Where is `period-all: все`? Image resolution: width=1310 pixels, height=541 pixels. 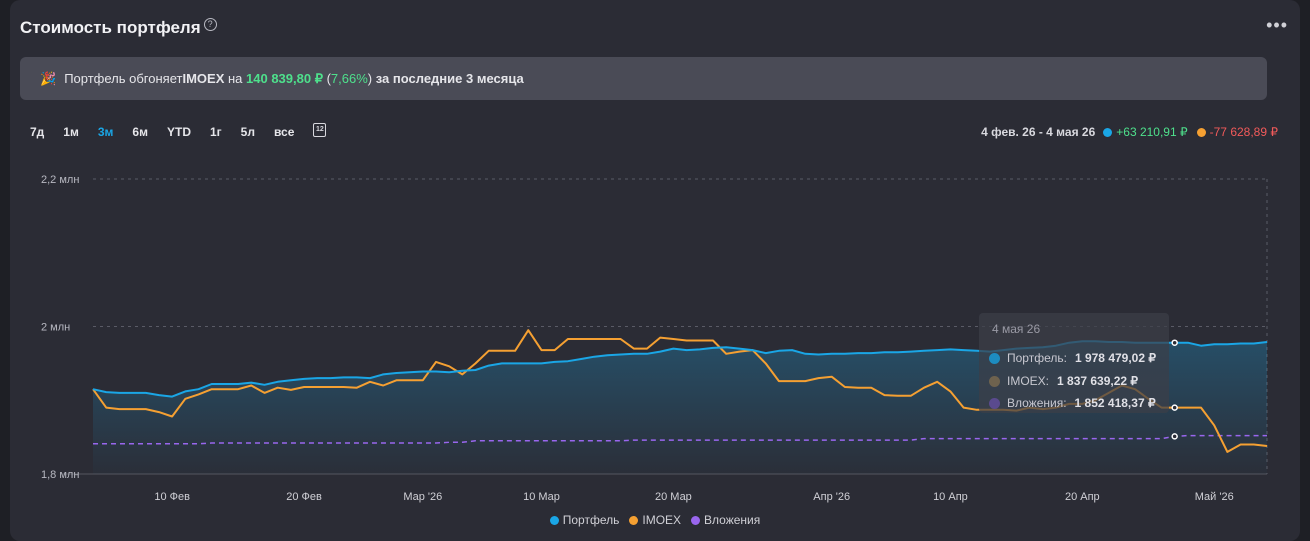 period-all: все is located at coordinates (284, 132).